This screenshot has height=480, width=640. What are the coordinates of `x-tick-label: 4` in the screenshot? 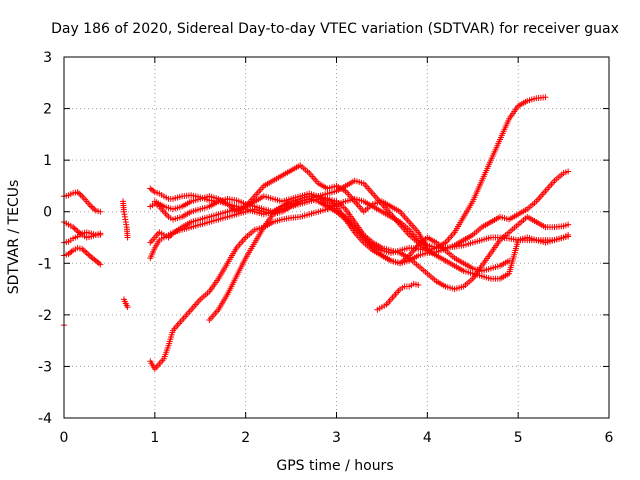 It's located at (427, 438).